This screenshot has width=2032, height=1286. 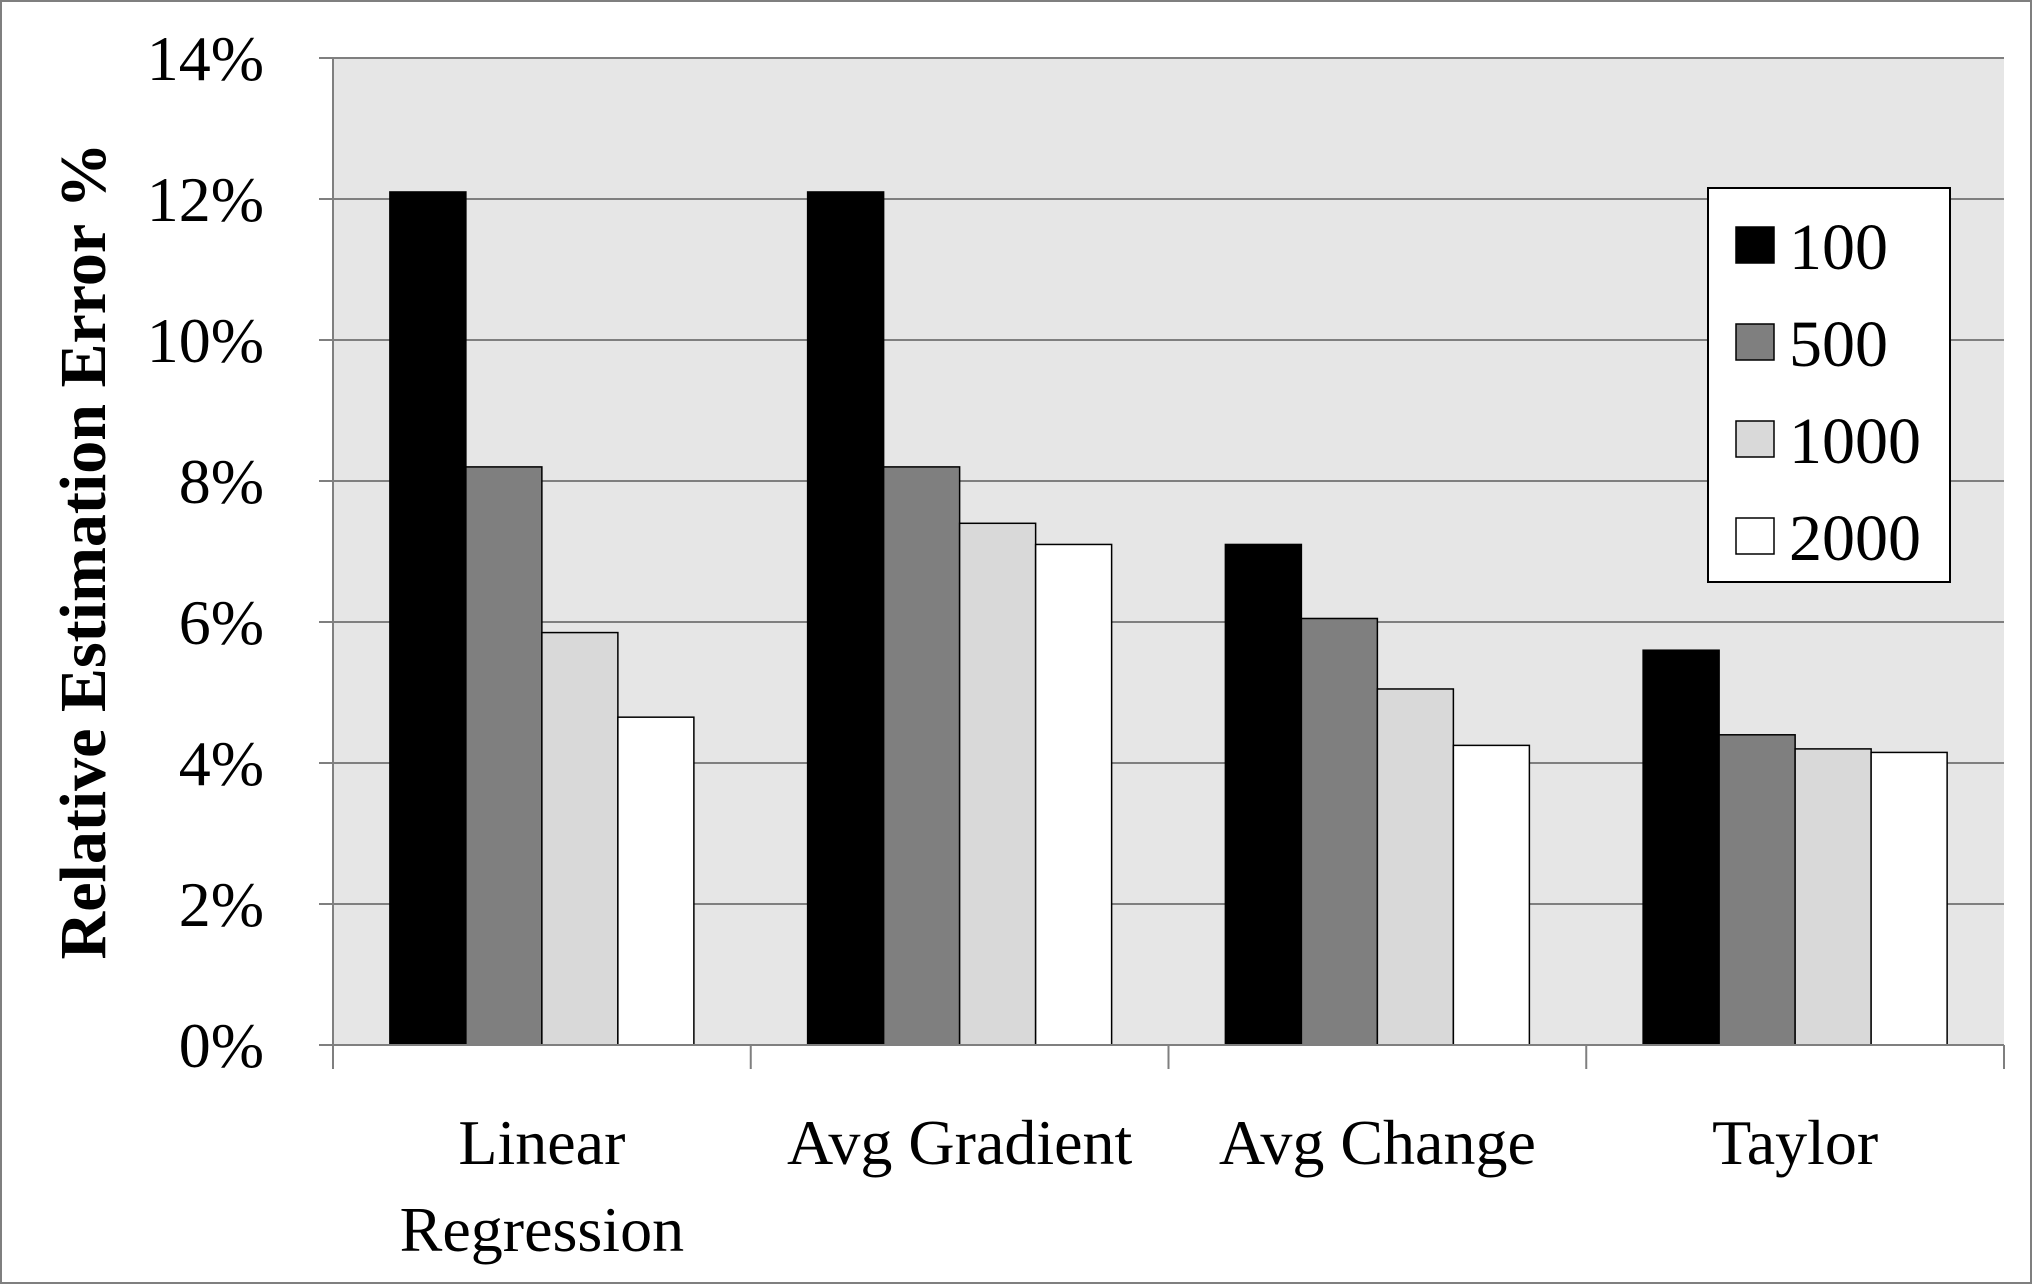 I want to click on x-category-label: Regression, so click(x=542, y=1229).